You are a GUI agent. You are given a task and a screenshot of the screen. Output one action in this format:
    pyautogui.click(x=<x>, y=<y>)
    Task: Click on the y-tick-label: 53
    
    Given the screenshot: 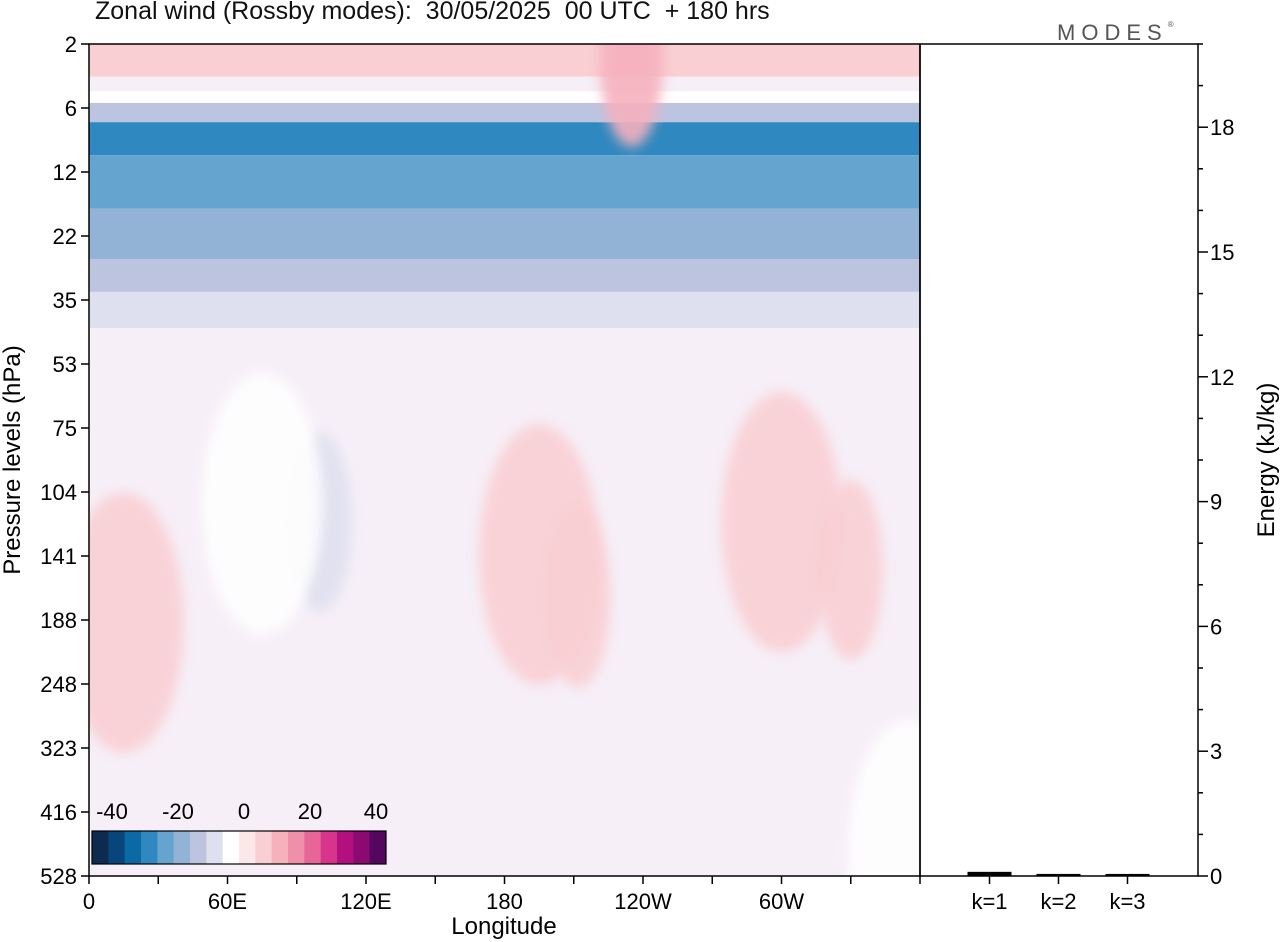 What is the action you would take?
    pyautogui.click(x=65, y=364)
    